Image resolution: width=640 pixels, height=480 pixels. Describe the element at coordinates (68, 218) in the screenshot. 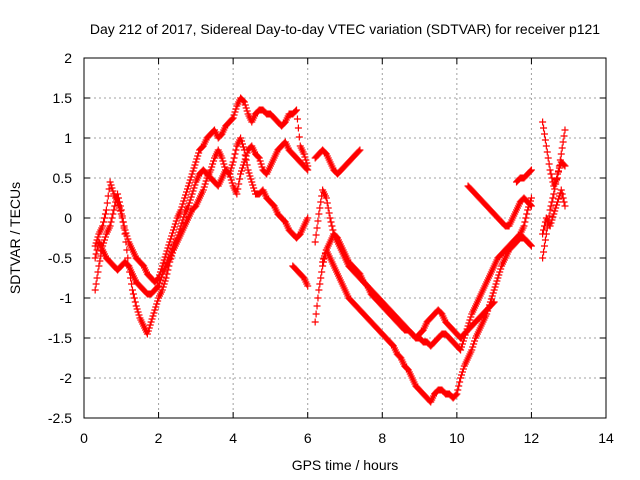

I see `y-tick-label: 0` at that location.